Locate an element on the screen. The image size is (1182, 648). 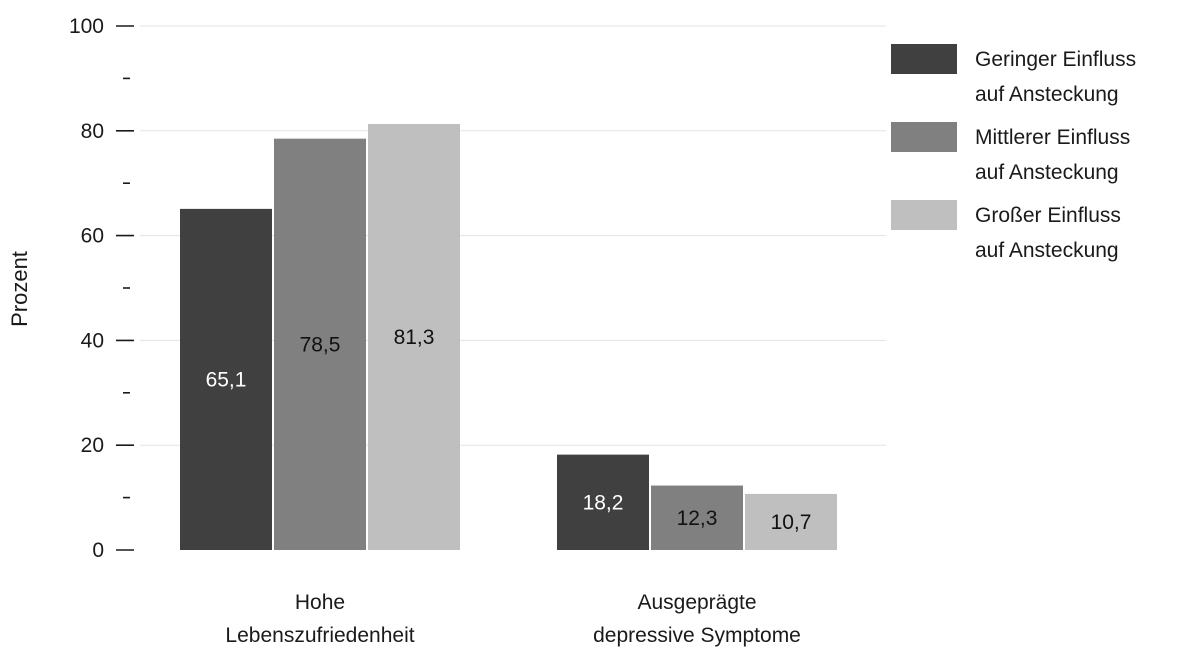
y-tick-label-80: 80 is located at coordinates (92, 131).